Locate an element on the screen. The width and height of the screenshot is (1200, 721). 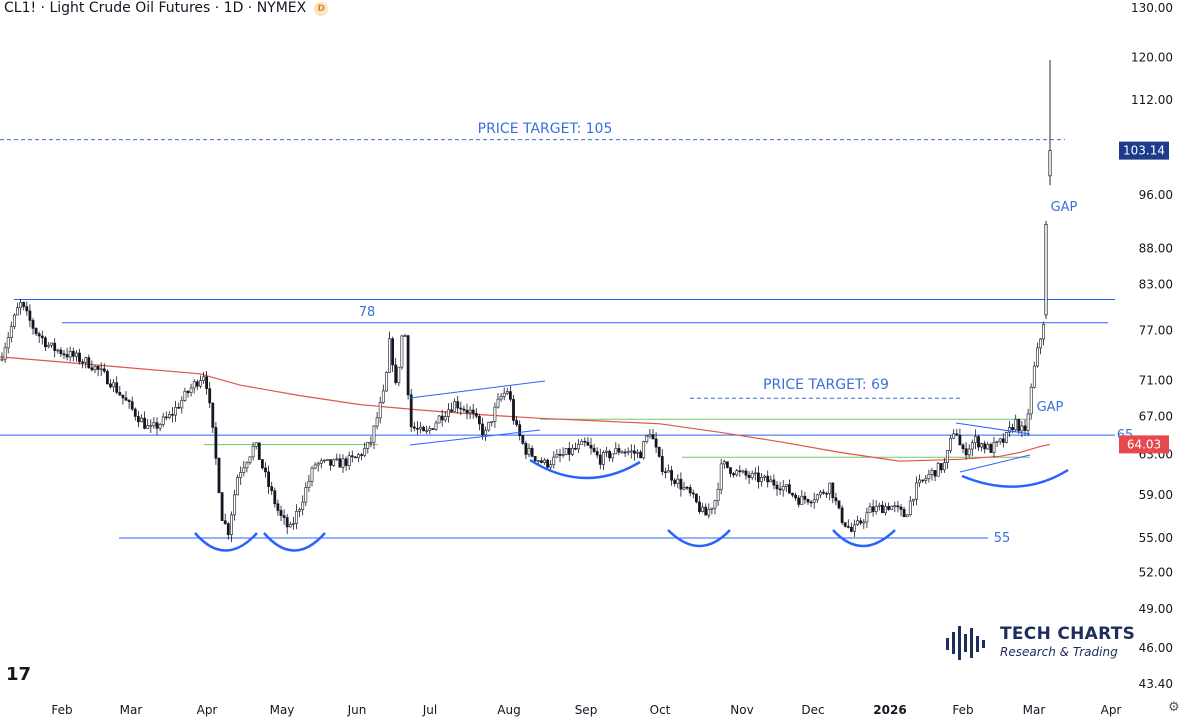
x-tick-label: Sep is located at coordinates (586, 710).